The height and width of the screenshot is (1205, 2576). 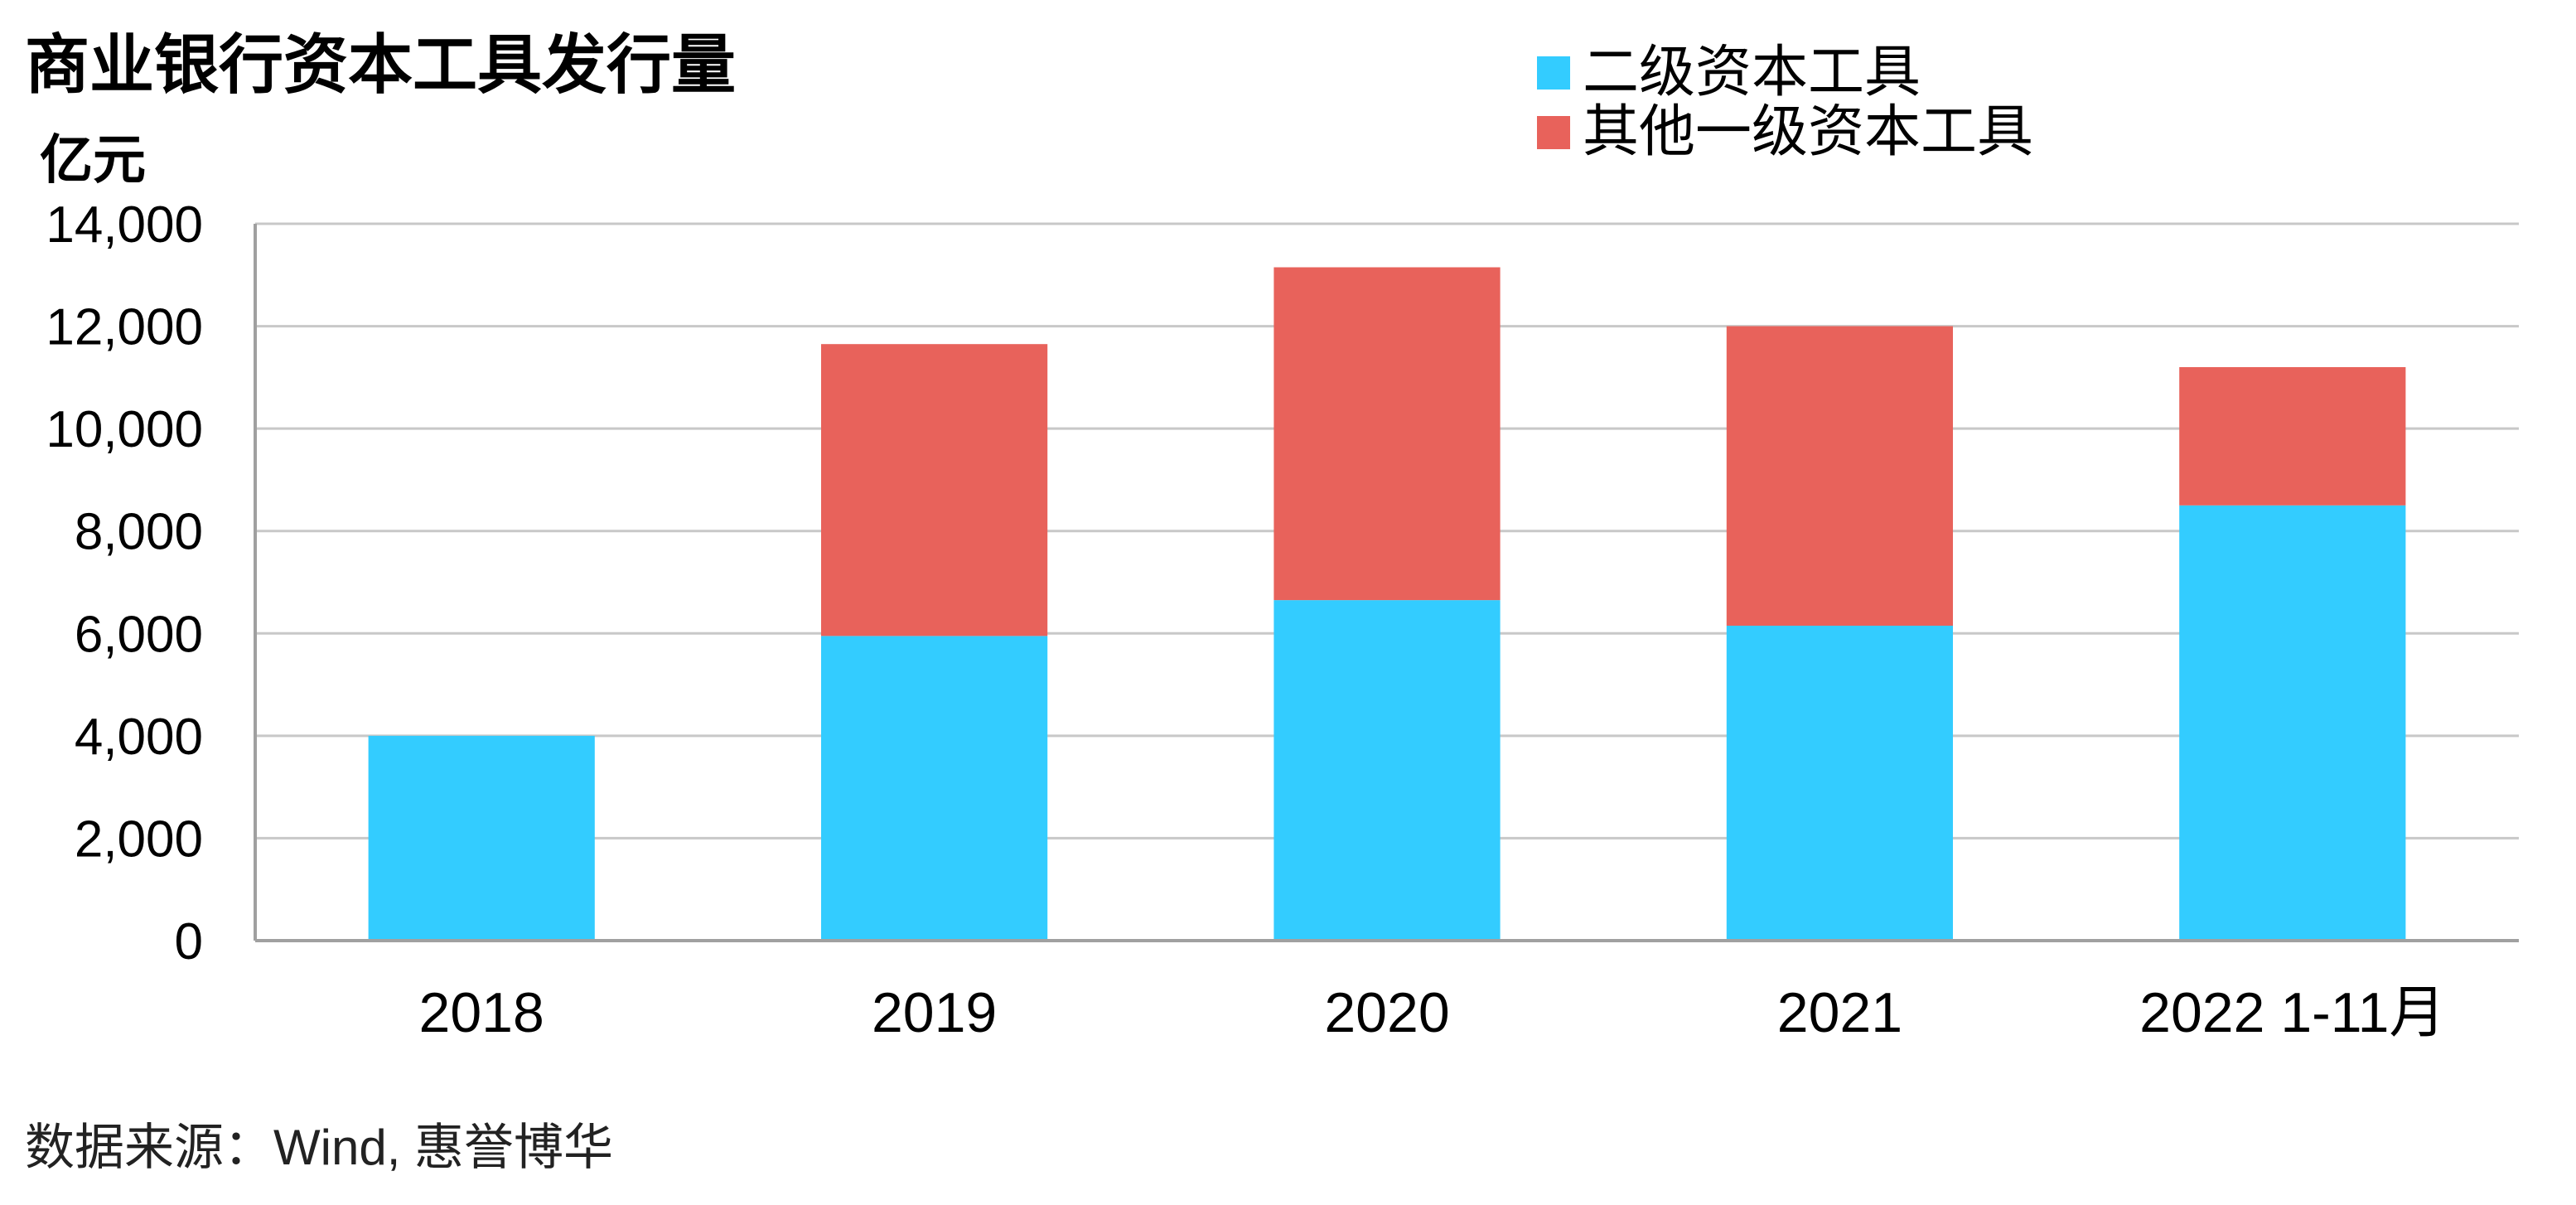 I want to click on chart-title: 商业银行资本工具发行量, so click(x=380, y=64).